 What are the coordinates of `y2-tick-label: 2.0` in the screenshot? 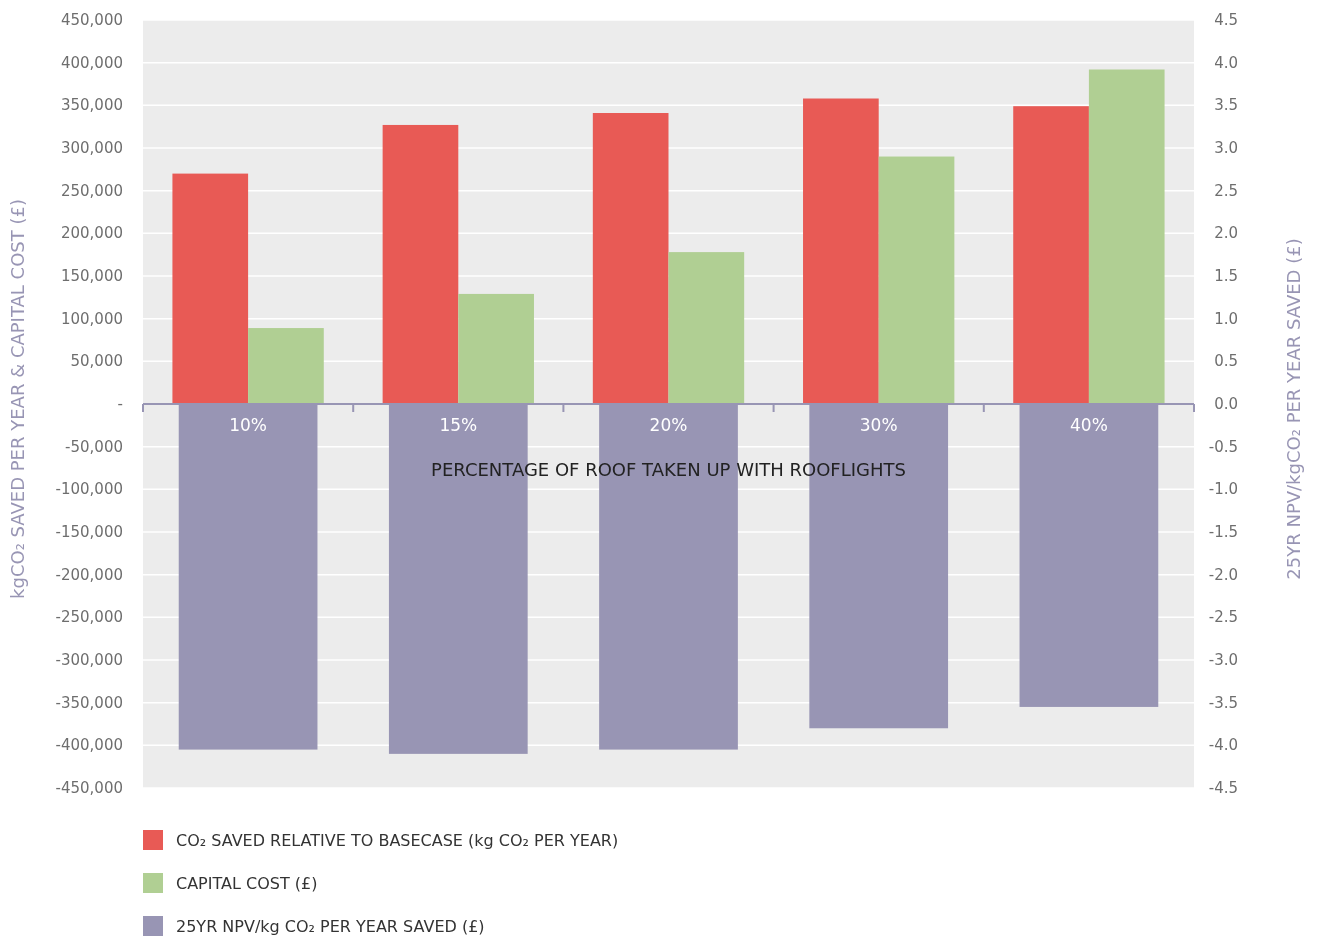 It's located at (1226, 233).